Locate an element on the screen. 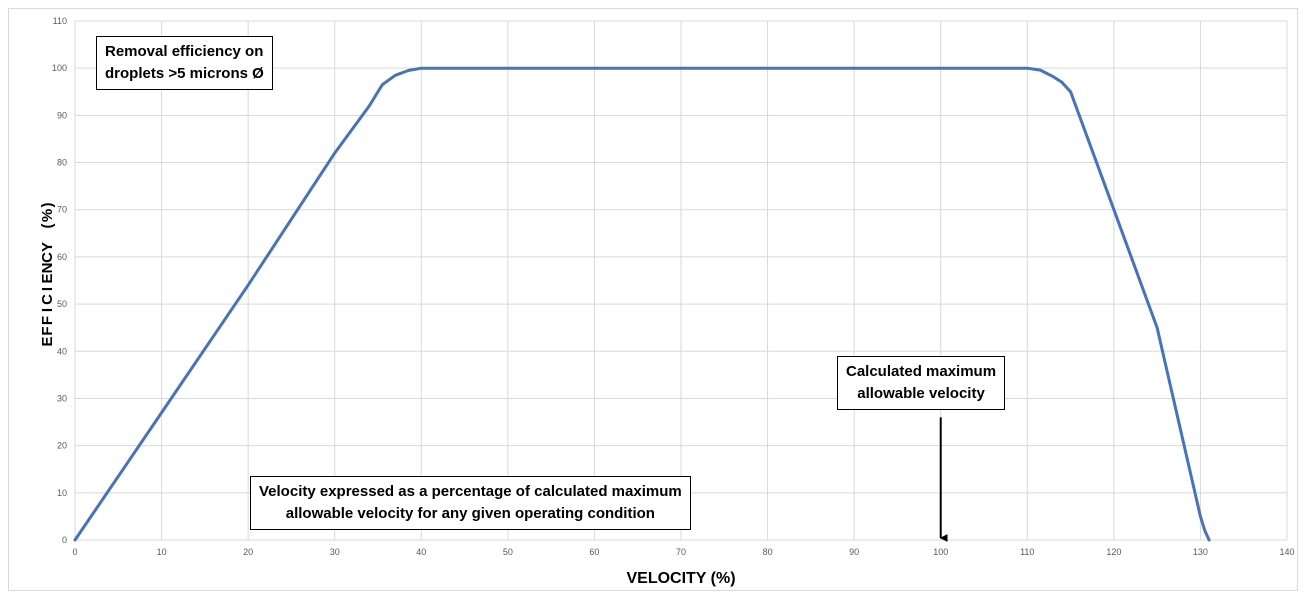 This screenshot has width=1306, height=599. x-tick-label: 130 is located at coordinates (1200, 552).